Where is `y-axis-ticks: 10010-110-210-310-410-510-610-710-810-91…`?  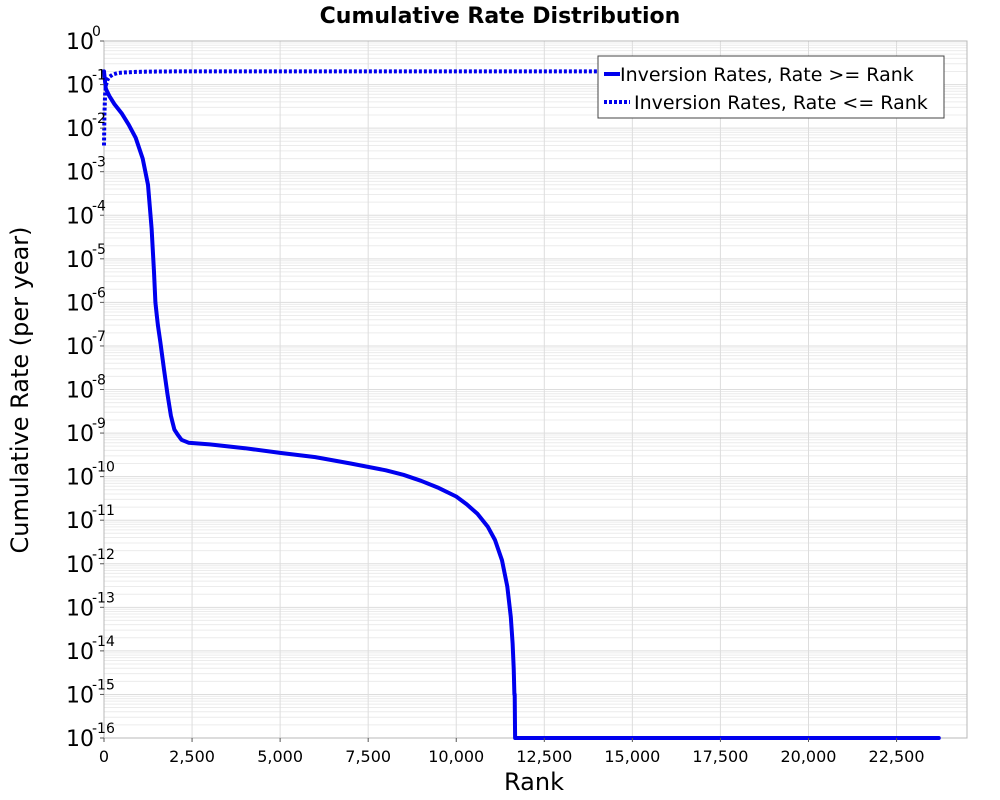 y-axis-ticks: 10010-110-210-310-410-510-610-710-810-91… is located at coordinates (90, 388).